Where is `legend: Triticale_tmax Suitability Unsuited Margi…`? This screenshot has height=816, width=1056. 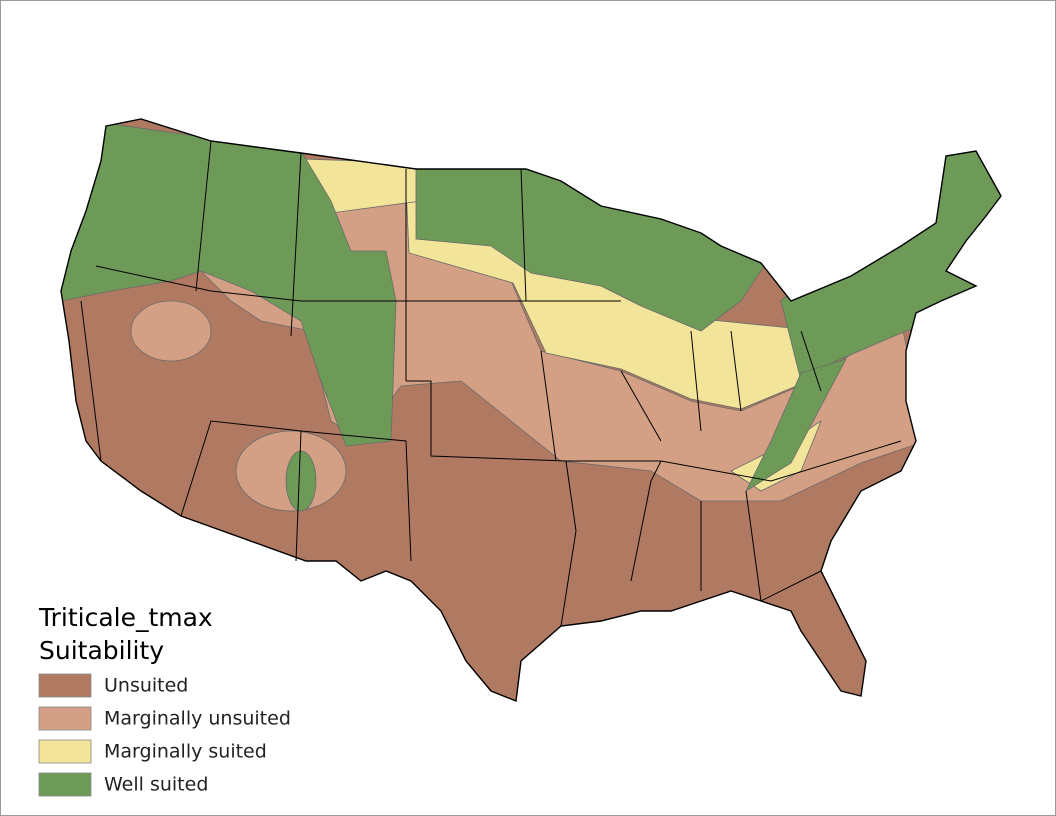
legend: Triticale_tmax Suitability Unsuited Margi… is located at coordinates (164, 700).